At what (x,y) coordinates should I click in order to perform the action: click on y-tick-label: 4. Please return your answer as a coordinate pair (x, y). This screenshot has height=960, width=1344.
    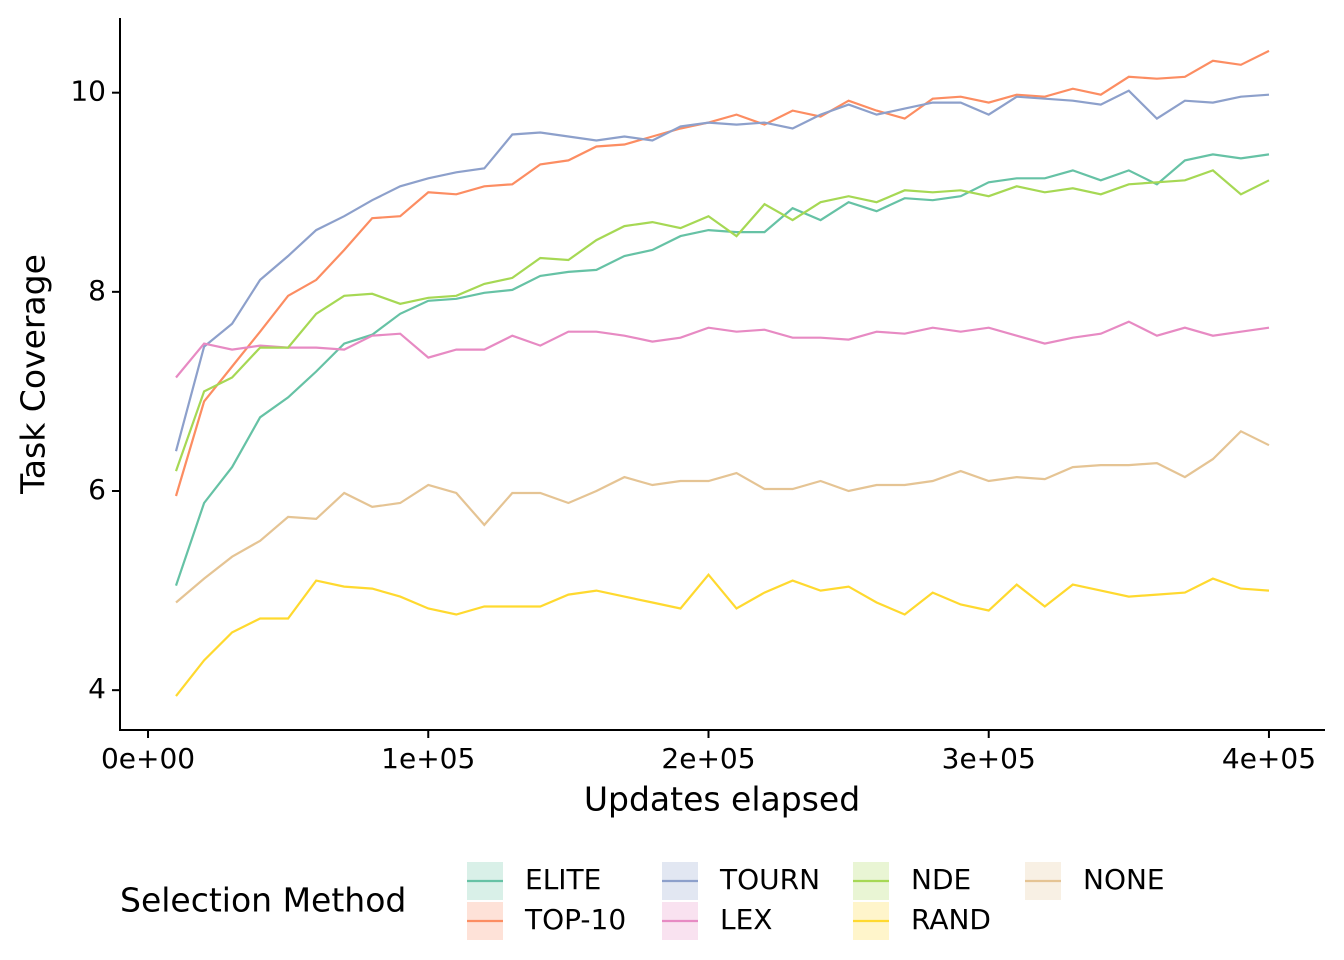
    Looking at the image, I should click on (97, 688).